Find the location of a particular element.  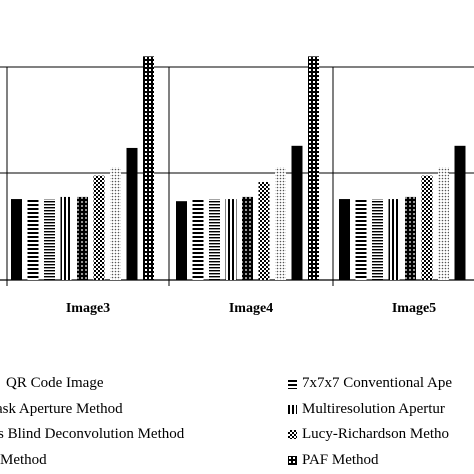

tick-label: Image4 is located at coordinates (251, 308).